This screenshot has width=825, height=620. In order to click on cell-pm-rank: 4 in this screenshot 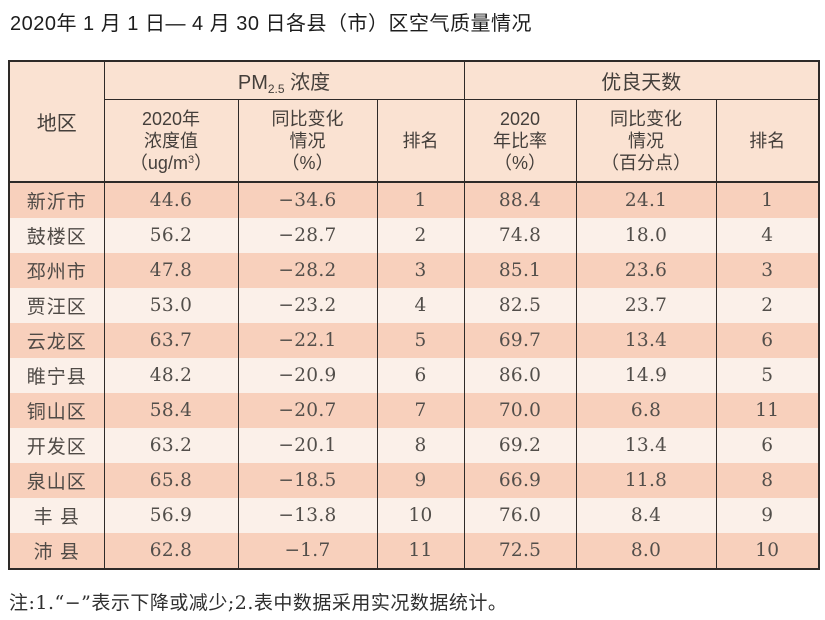, I will do `click(420, 305)`.